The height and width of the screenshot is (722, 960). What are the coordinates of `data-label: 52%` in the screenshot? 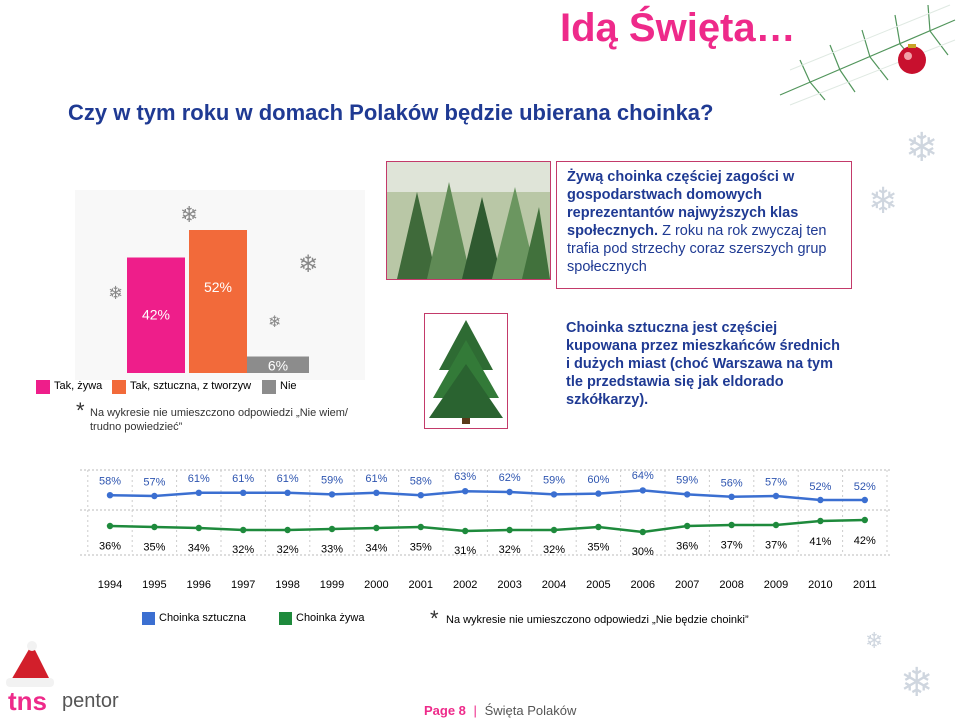 It's located at (820, 487).